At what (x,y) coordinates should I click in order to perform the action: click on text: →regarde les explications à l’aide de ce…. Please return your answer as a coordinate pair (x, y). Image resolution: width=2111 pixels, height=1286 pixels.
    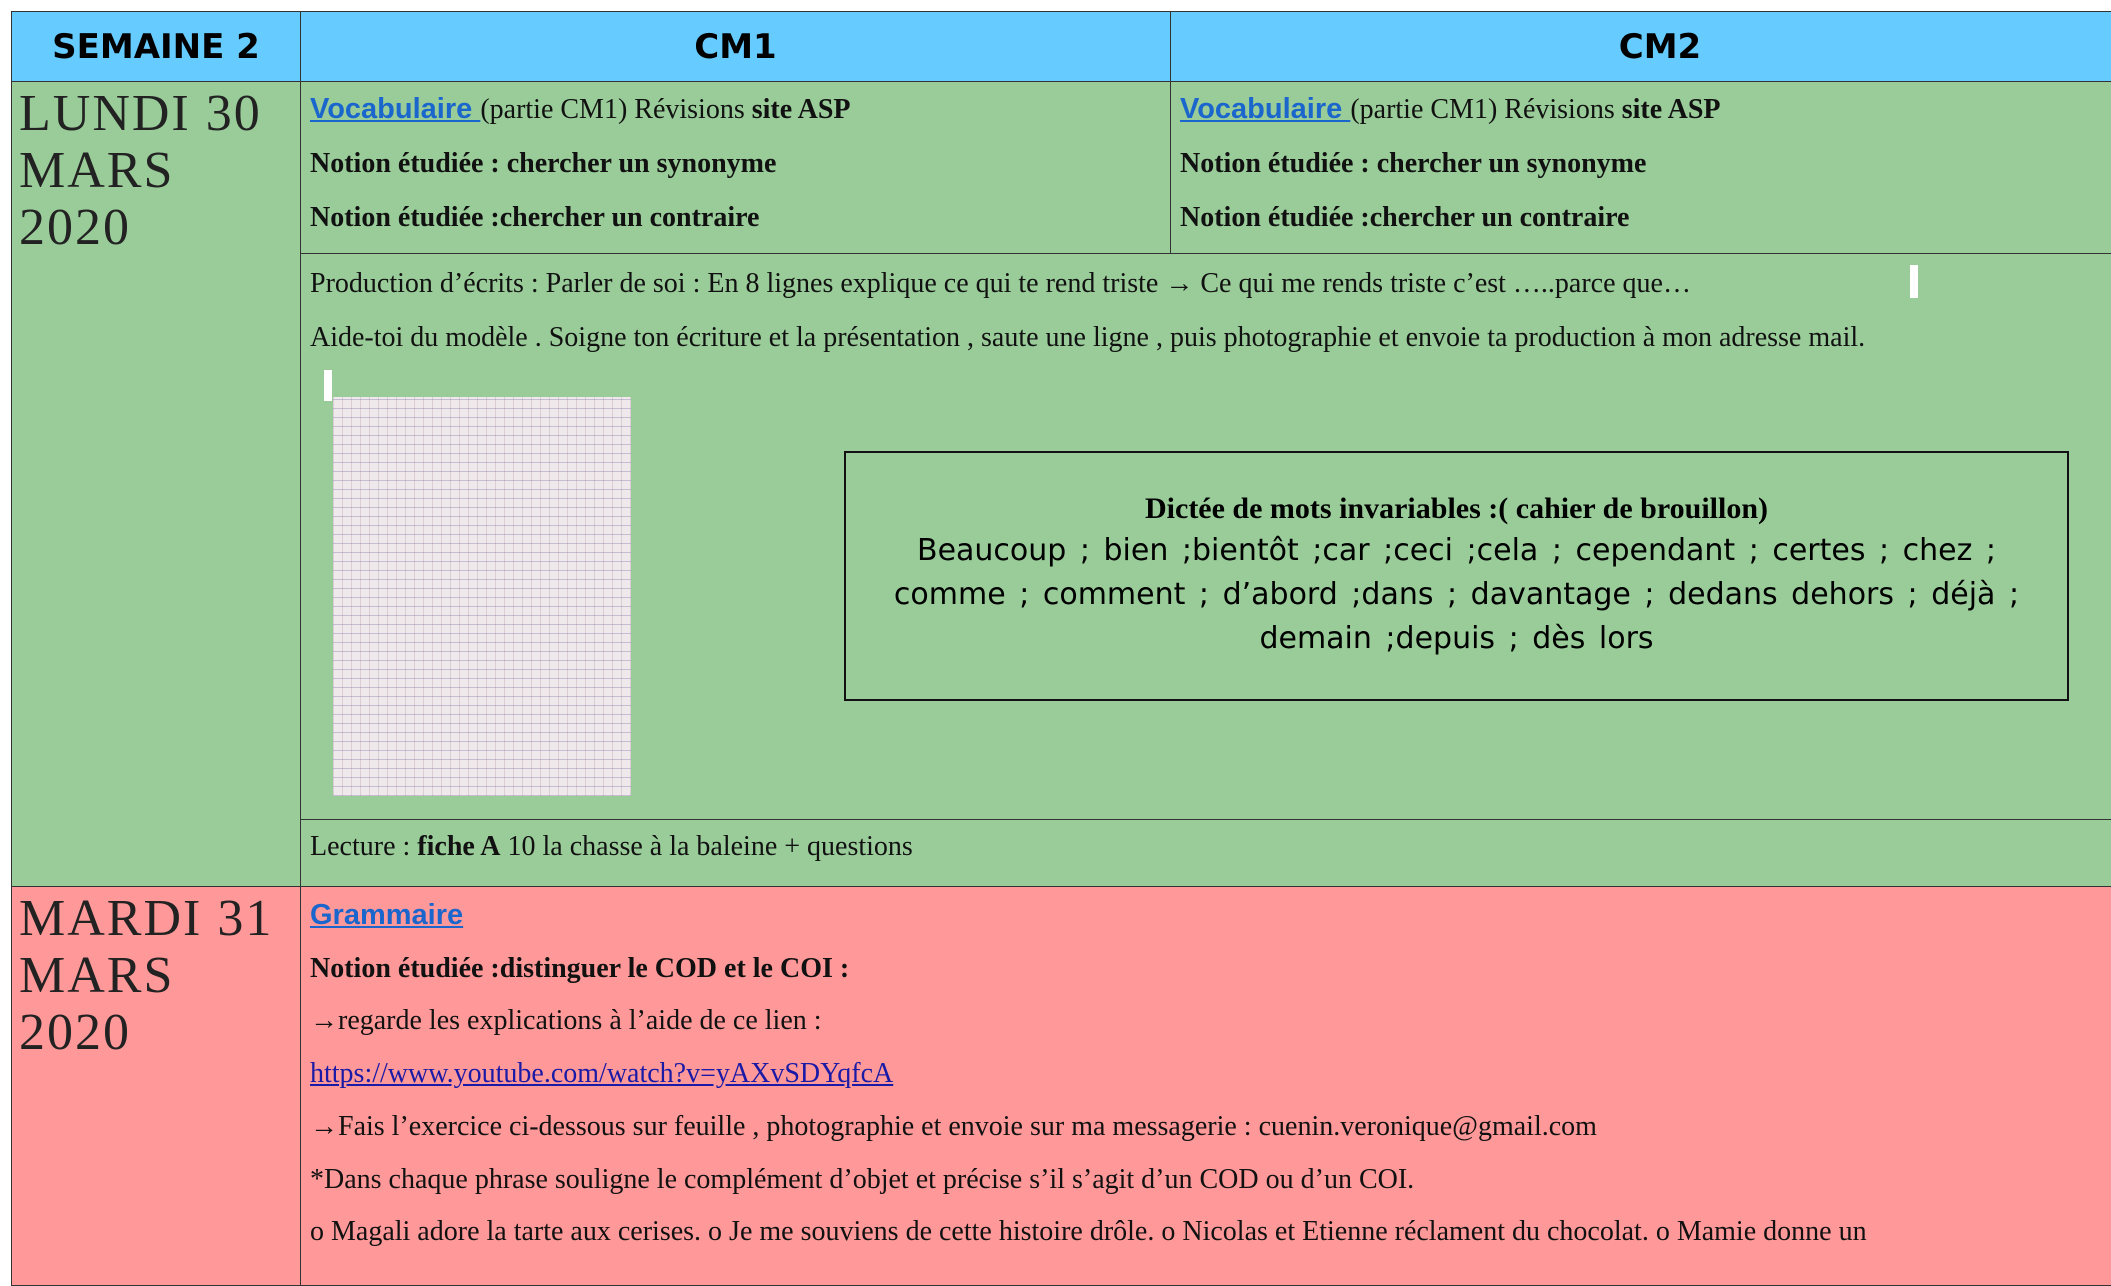
    Looking at the image, I should click on (566, 1021).